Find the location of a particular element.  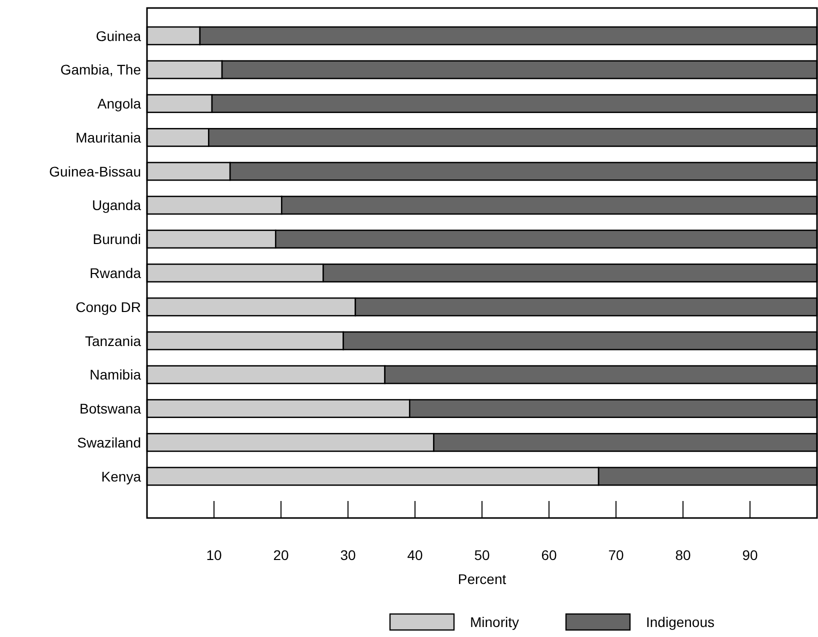

y-tick-label: Gambia, The is located at coordinates (101, 70).